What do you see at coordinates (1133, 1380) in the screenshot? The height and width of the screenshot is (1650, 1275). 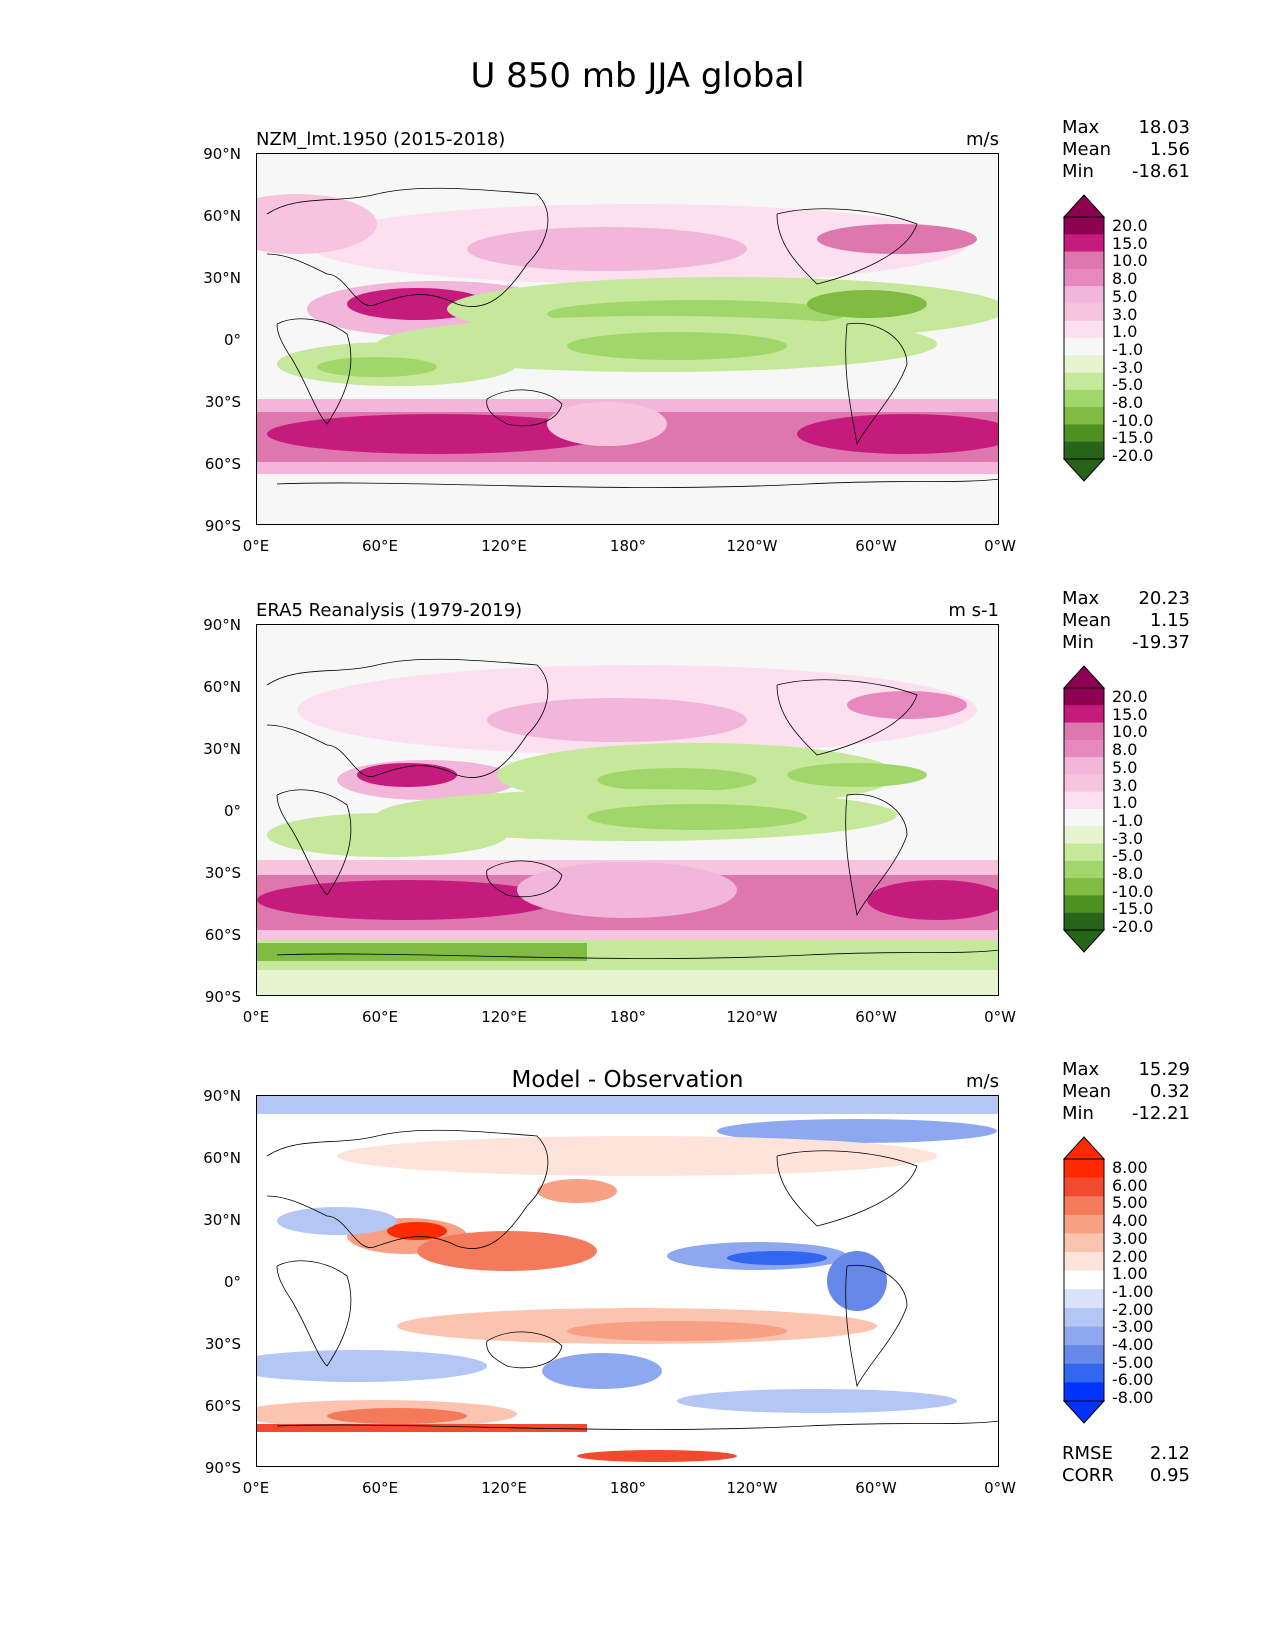 I see `colorbar-tick-label: -6.00` at bounding box center [1133, 1380].